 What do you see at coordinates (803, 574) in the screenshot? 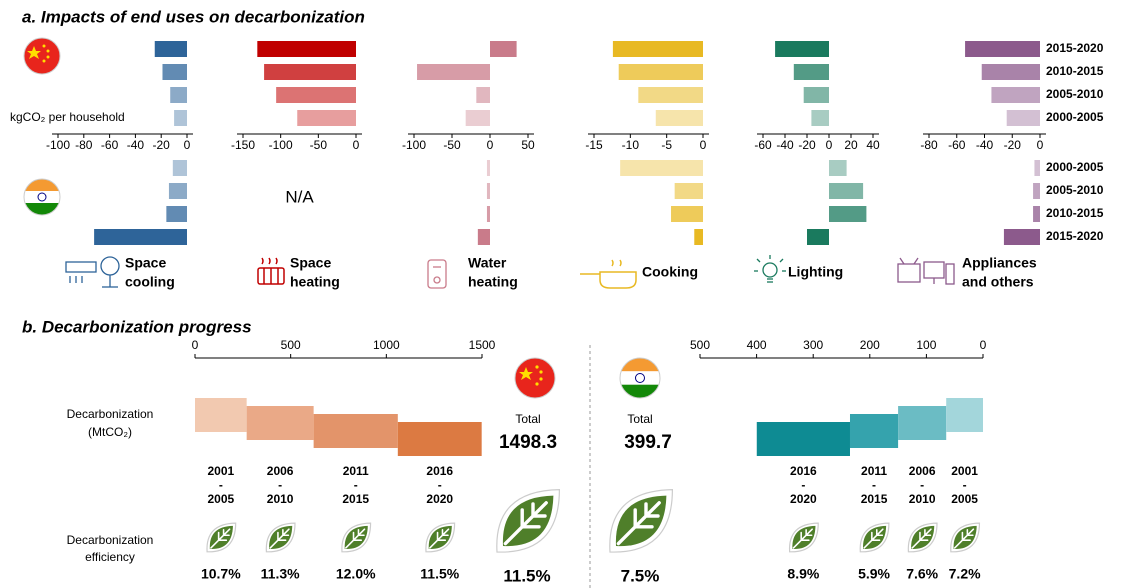
I see `efficiency-label: 8.9%` at bounding box center [803, 574].